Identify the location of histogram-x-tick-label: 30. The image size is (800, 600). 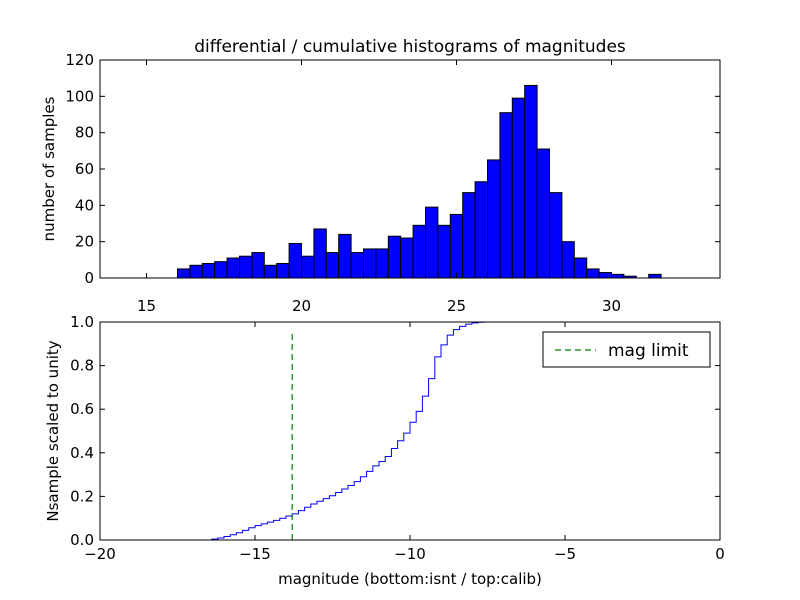
(611, 306).